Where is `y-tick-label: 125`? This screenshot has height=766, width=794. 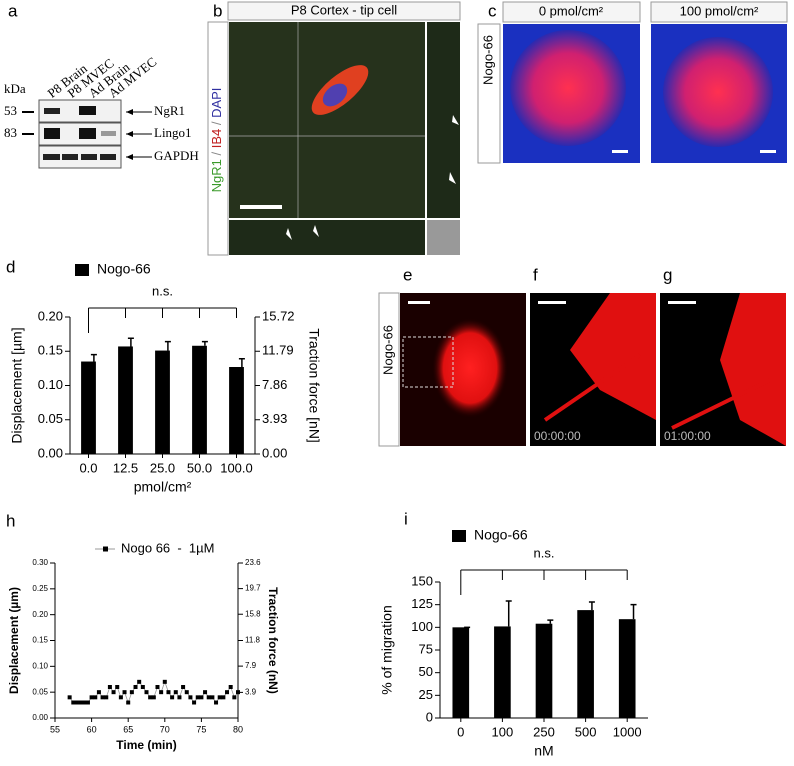
y-tick-label: 125 is located at coordinates (422, 603).